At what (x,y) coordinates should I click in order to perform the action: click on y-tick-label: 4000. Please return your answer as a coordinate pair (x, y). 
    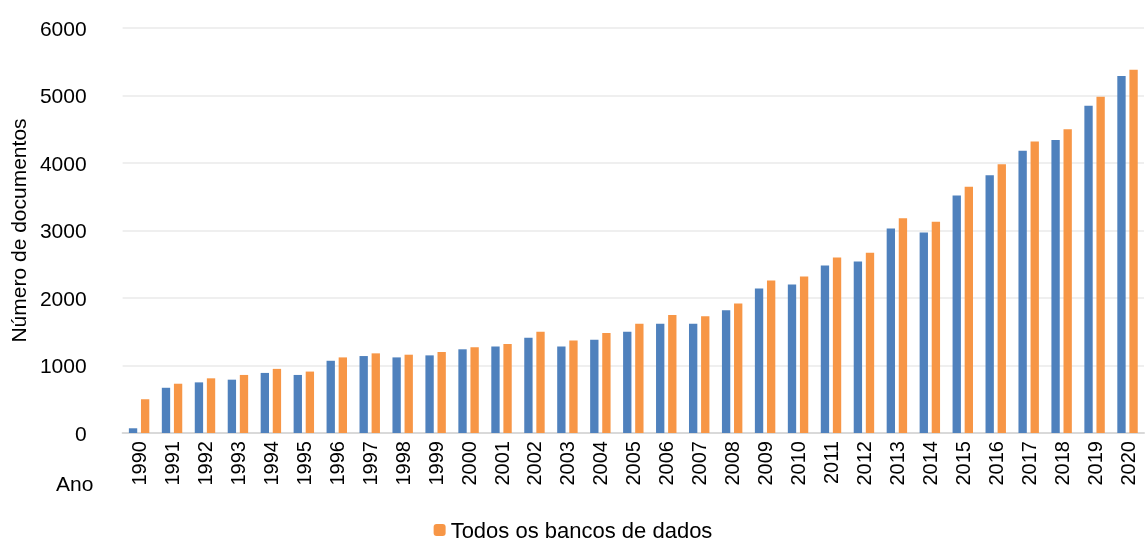
    Looking at the image, I should click on (63, 163).